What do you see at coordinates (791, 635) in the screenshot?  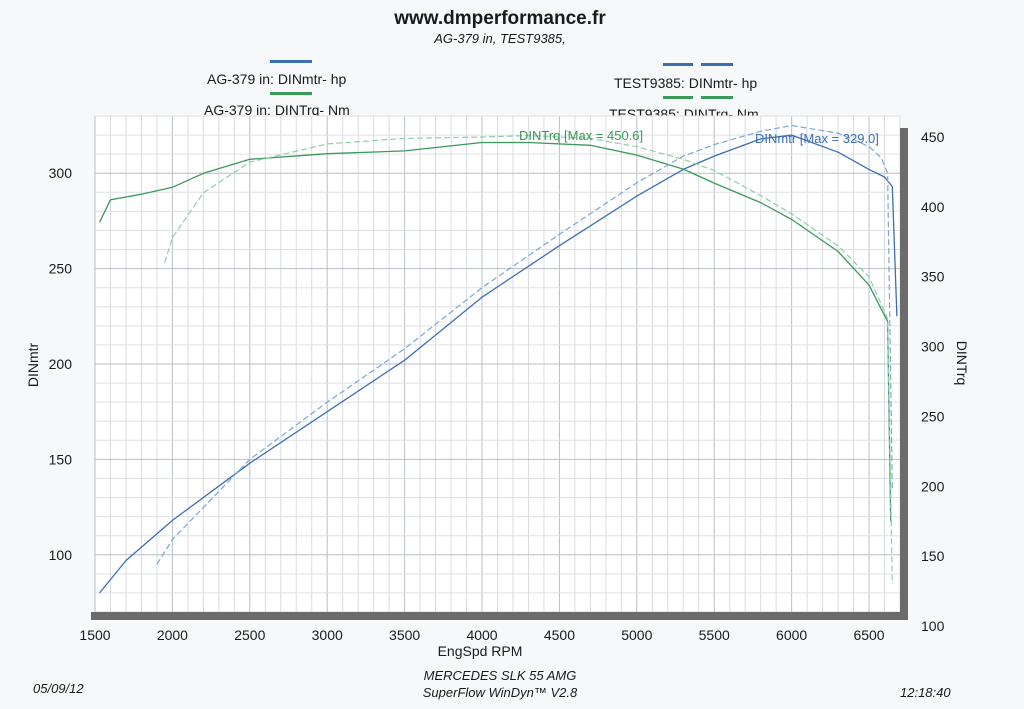 I see `x-tick-label: 6000` at bounding box center [791, 635].